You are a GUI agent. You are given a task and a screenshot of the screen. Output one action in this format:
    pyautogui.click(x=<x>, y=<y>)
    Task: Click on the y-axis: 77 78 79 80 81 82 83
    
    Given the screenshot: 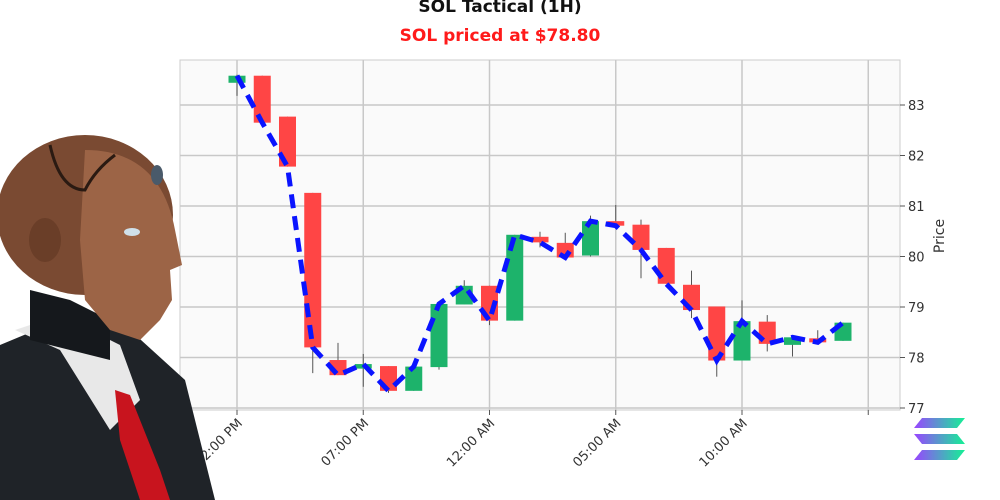 What is the action you would take?
    pyautogui.click(x=912, y=258)
    